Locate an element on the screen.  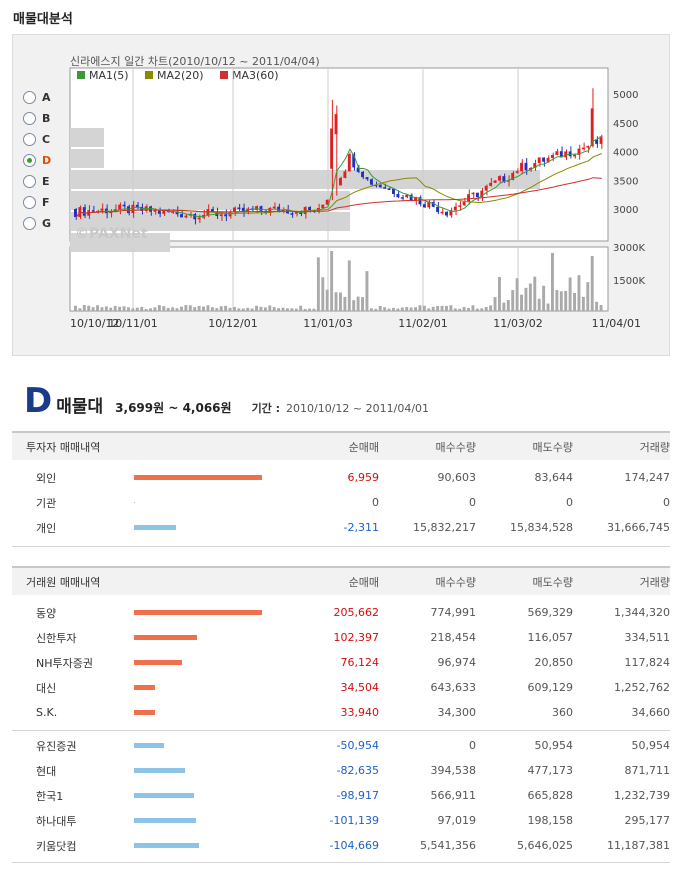
row-name: 유진증권 is located at coordinates (56, 746).